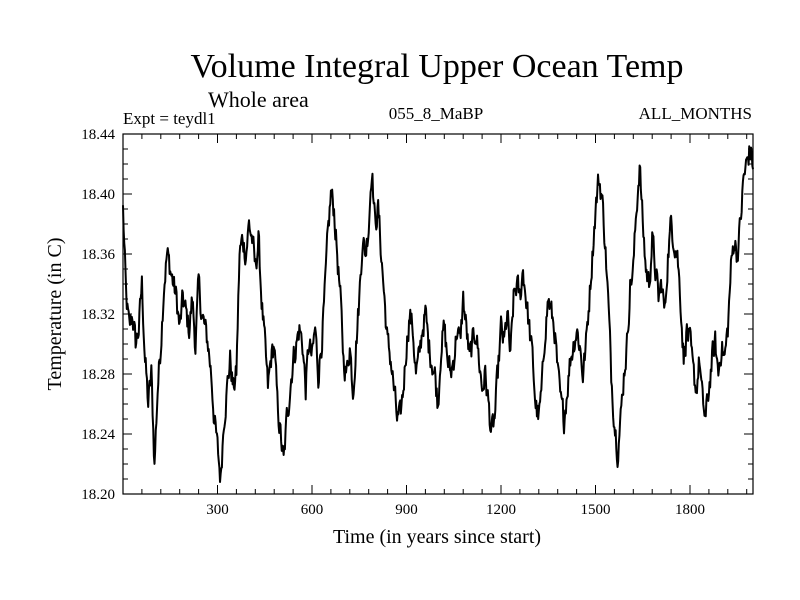  What do you see at coordinates (169, 118) in the screenshot?
I see `experiment-label: Expt = teydl1` at bounding box center [169, 118].